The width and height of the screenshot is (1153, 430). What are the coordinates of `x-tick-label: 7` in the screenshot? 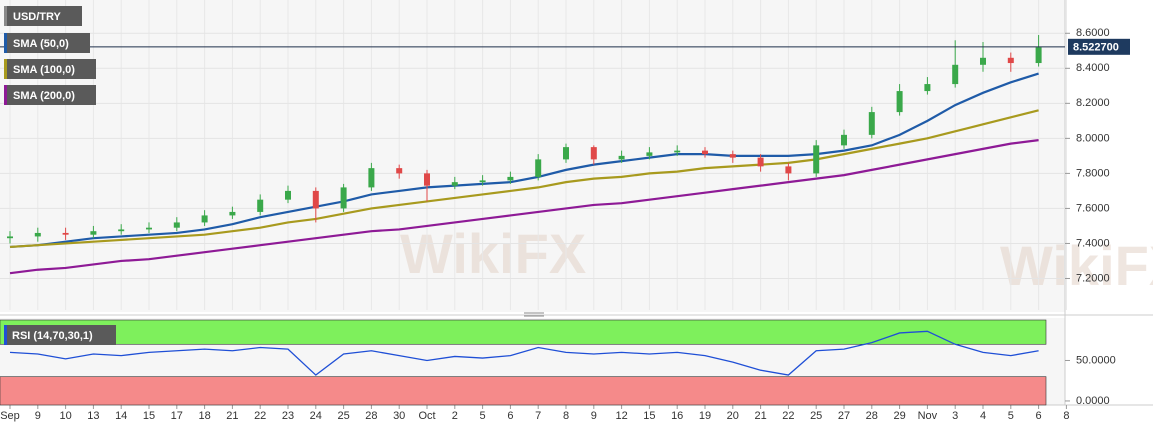 It's located at (538, 416).